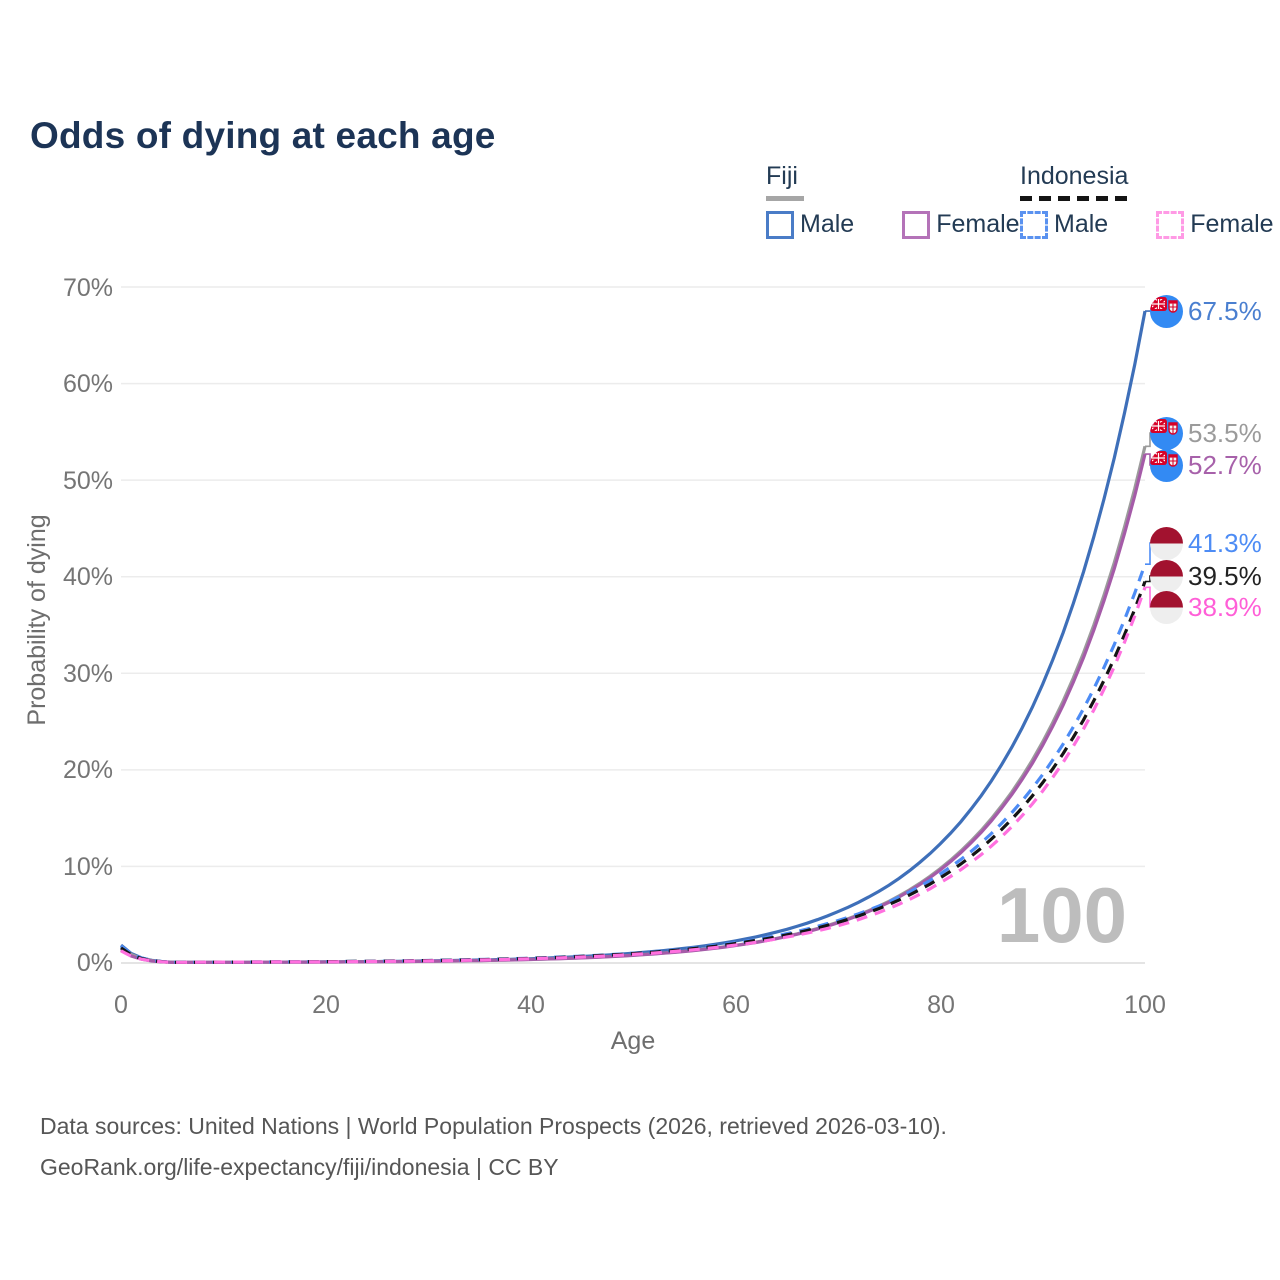 This screenshot has height=1280, width=1280. What do you see at coordinates (1225, 575) in the screenshot?
I see `end-value: 39.5%` at bounding box center [1225, 575].